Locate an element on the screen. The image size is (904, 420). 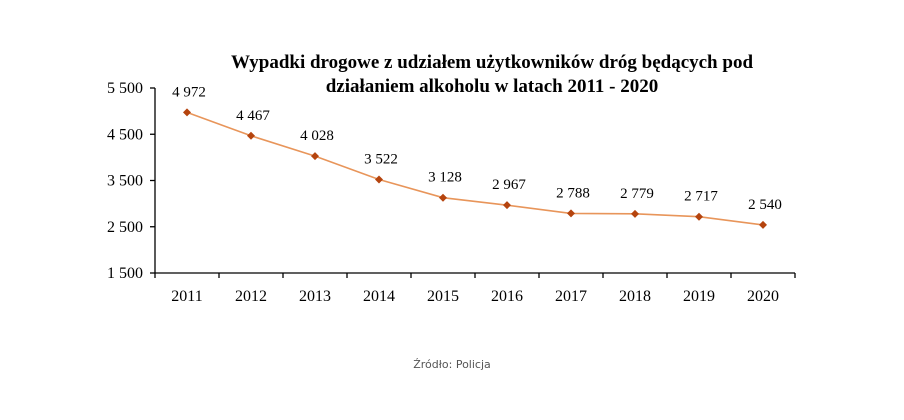
data-label: 4 028 is located at coordinates (317, 136).